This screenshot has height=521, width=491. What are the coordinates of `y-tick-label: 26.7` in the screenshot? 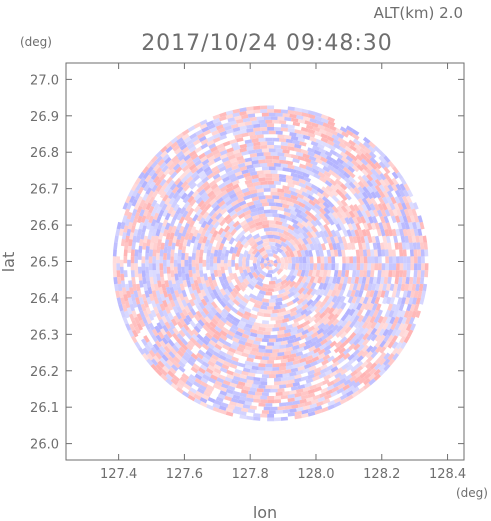 It's located at (44, 190).